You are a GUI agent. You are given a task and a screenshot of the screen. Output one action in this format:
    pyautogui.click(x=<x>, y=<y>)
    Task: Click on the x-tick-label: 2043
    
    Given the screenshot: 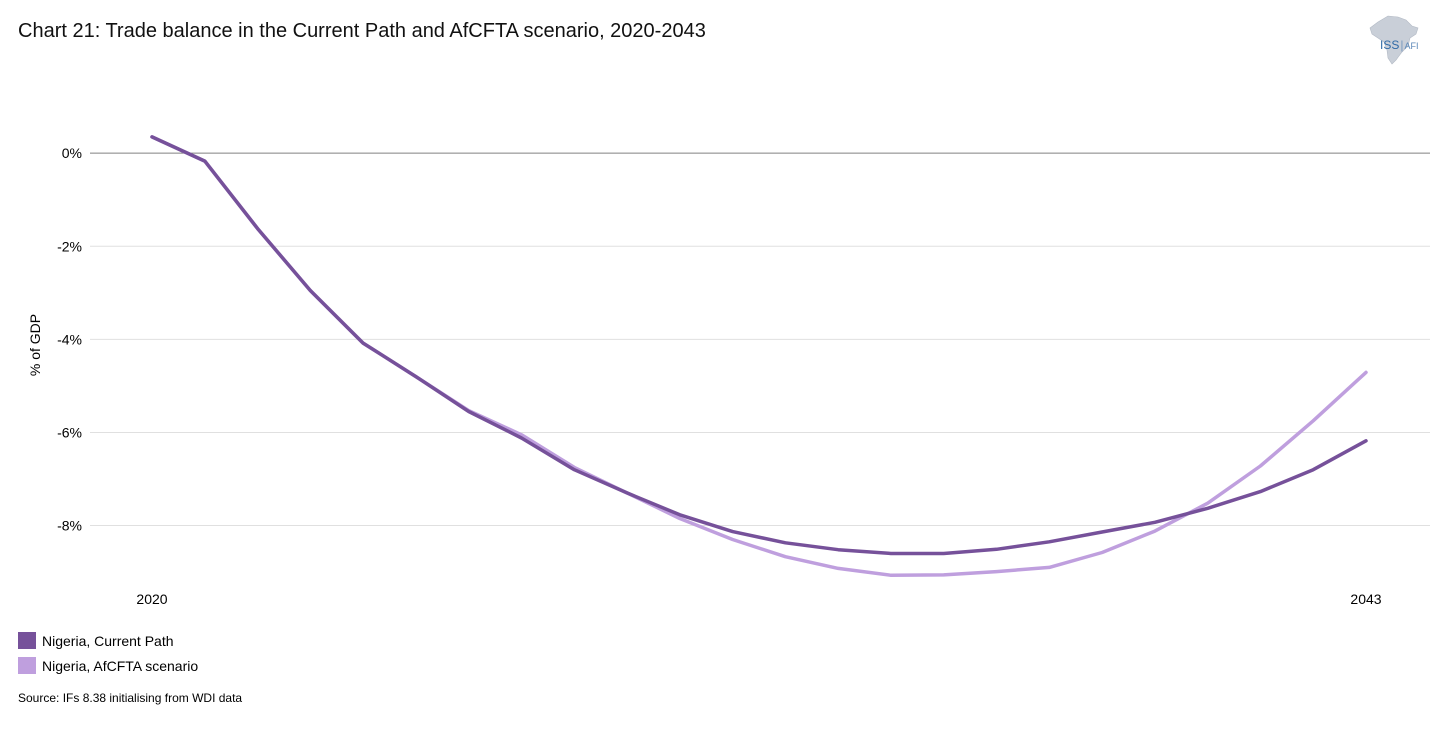 What is the action you would take?
    pyautogui.click(x=1365, y=599)
    